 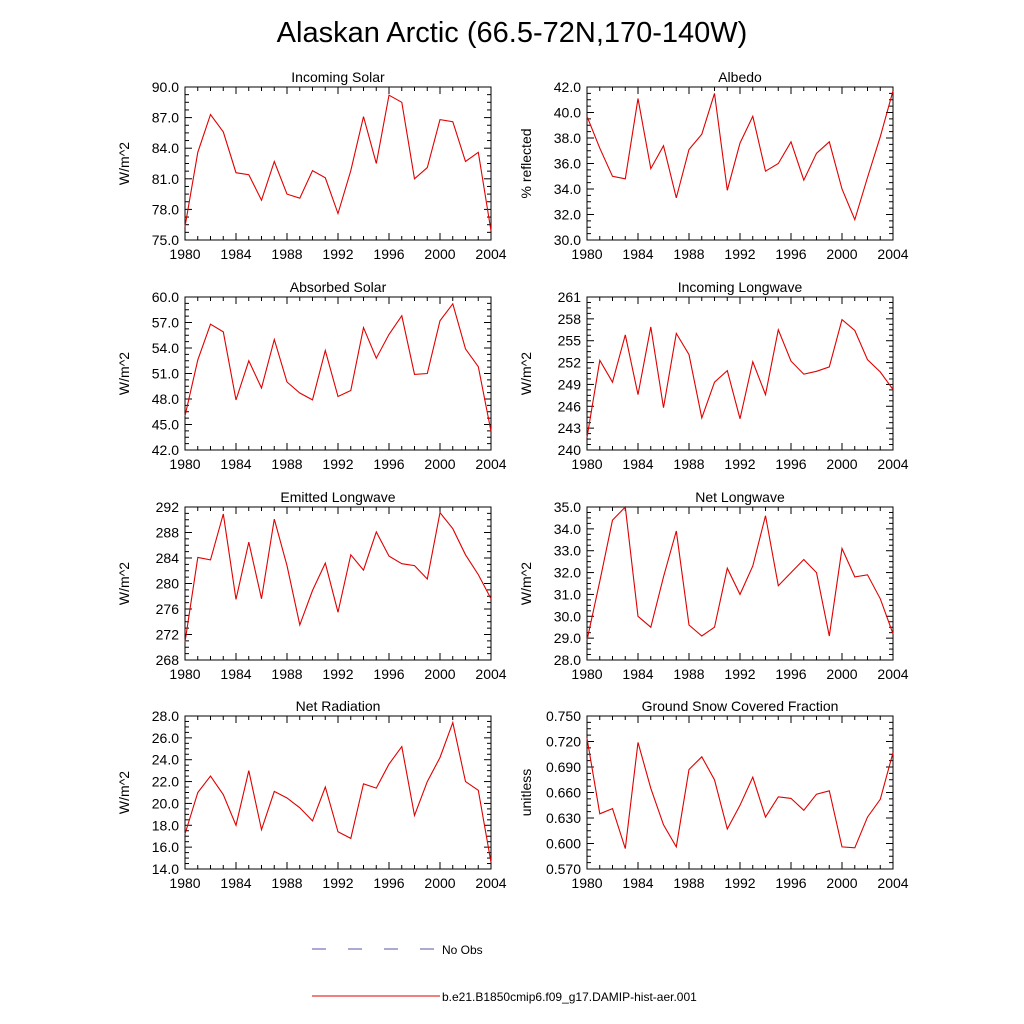 I want to click on y-tick-label: 51.0, so click(x=165, y=374).